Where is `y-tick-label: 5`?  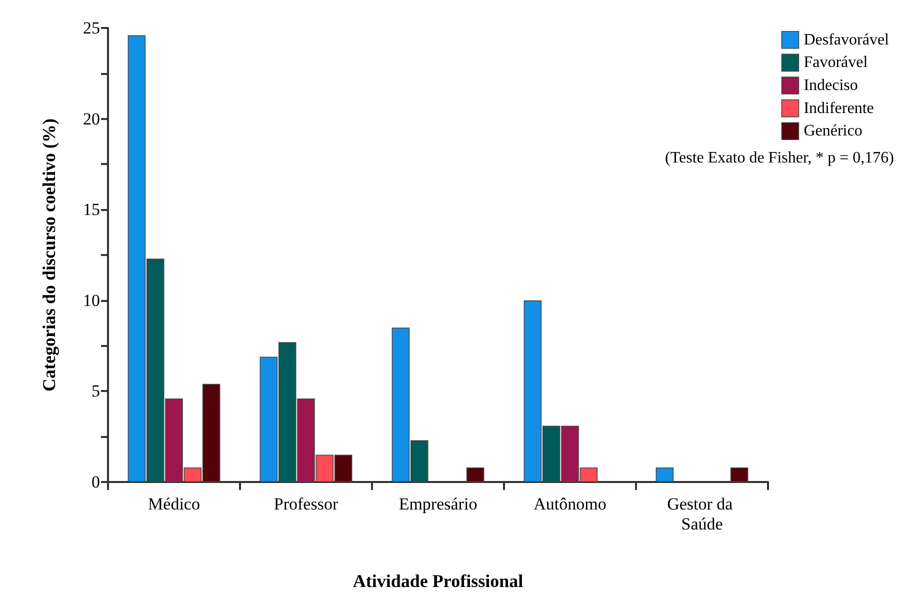 y-tick-label: 5 is located at coordinates (96, 391).